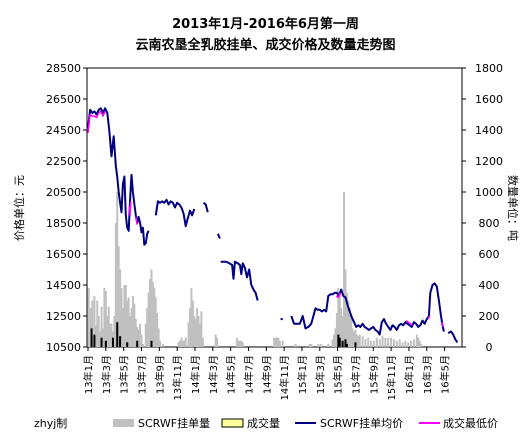  What do you see at coordinates (106, 374) in the screenshot?
I see `x-tick-label: 13年3月` at bounding box center [106, 374].